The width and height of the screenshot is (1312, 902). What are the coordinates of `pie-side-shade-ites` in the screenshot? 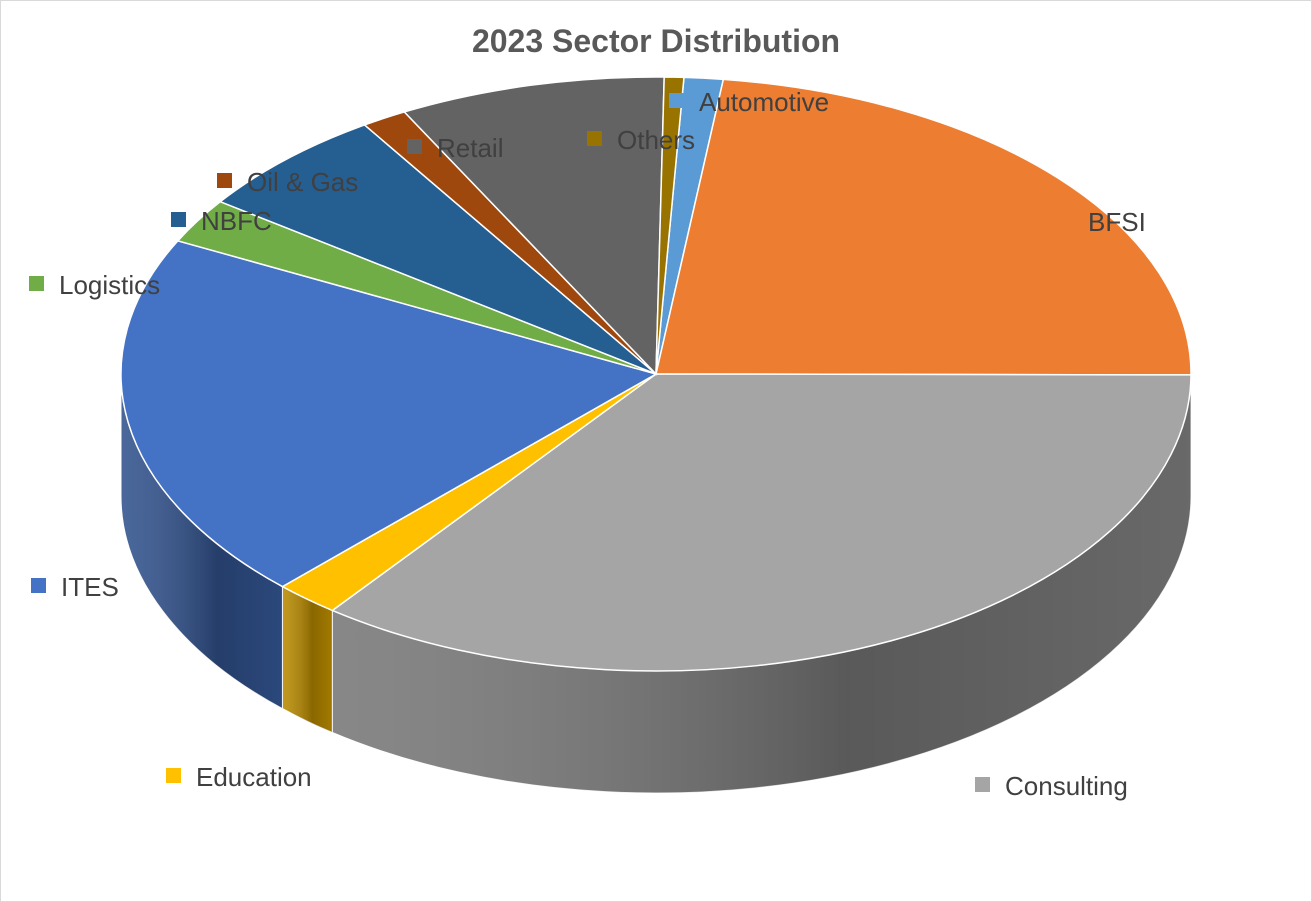 It's located at (202, 541).